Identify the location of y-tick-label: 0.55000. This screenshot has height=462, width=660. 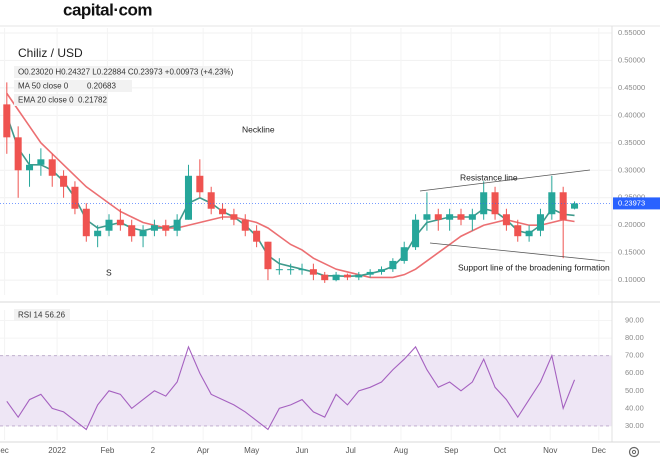
(631, 32).